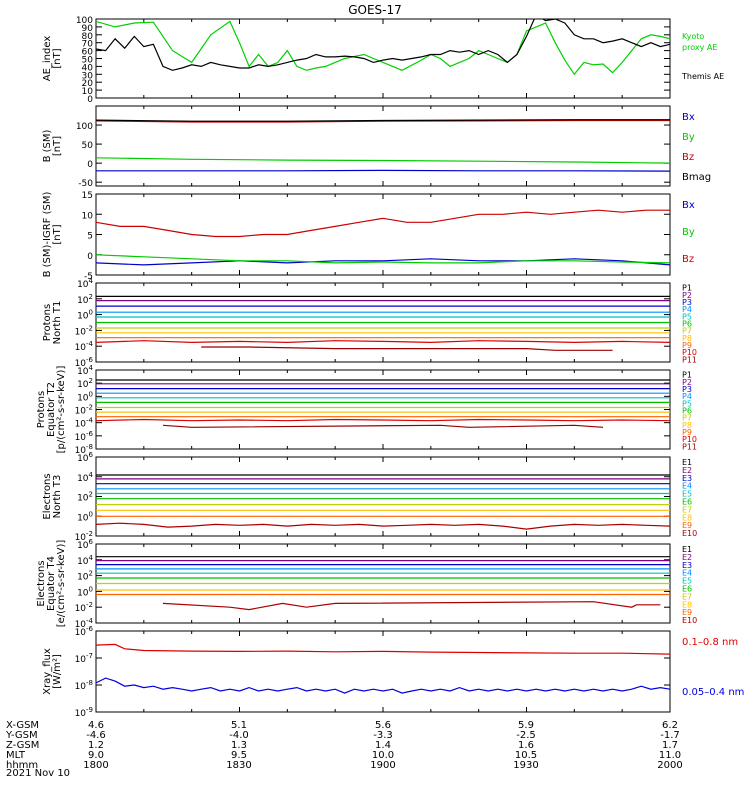 The width and height of the screenshot is (750, 804). Describe the element at coordinates (687, 565) in the screenshot. I see `legend-e3: E3` at that location.